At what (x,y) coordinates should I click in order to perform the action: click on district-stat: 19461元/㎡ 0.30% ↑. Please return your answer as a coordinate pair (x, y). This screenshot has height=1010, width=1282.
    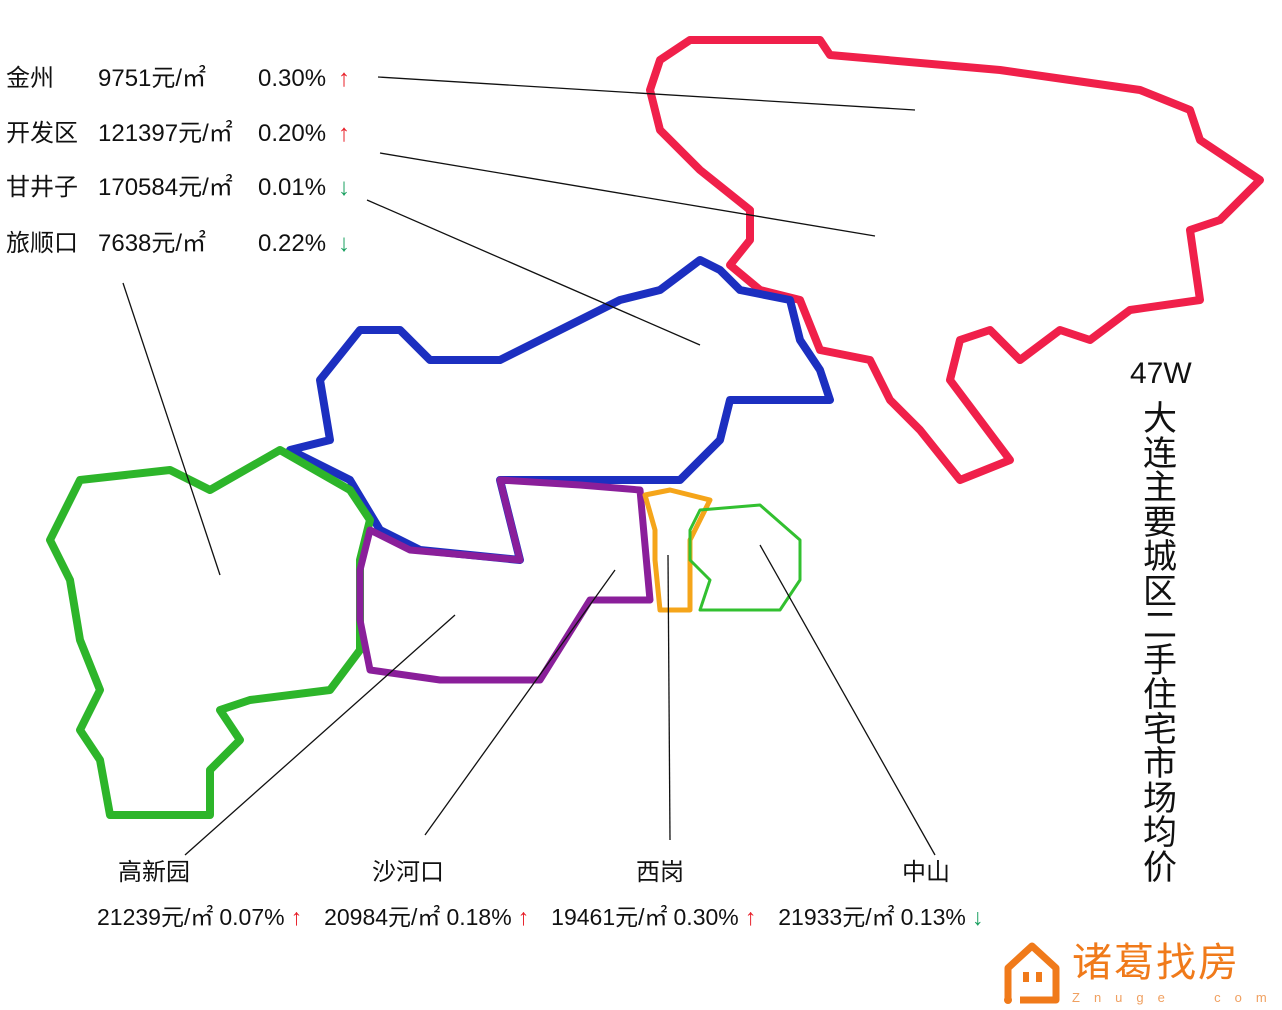
    Looking at the image, I should click on (653, 917).